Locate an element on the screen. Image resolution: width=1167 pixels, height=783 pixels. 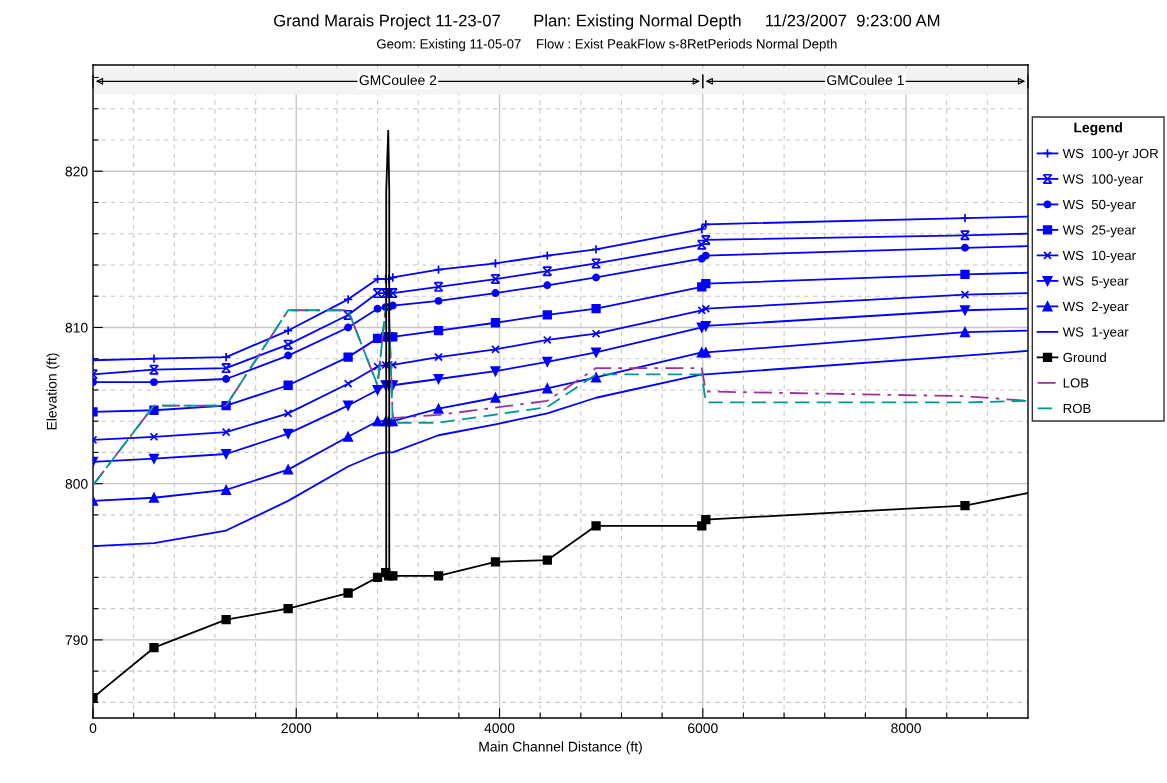
legend-label: WS 25-year is located at coordinates (1099, 231).